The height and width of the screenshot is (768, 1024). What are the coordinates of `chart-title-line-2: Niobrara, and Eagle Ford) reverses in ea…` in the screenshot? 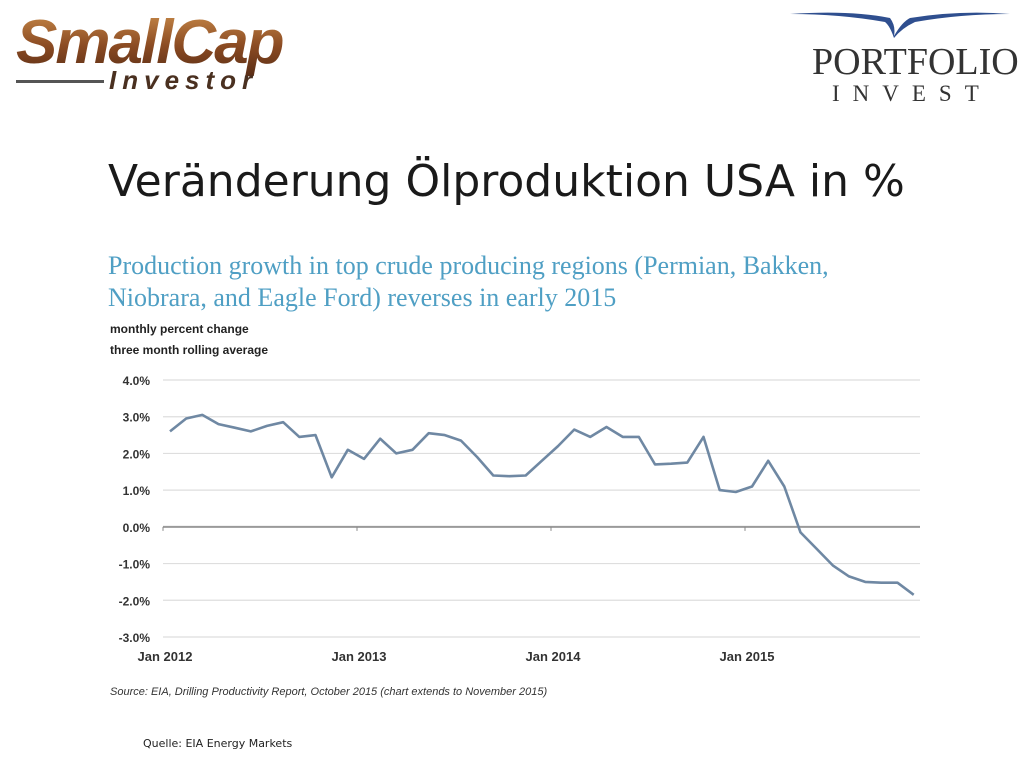 It's located at (362, 297).